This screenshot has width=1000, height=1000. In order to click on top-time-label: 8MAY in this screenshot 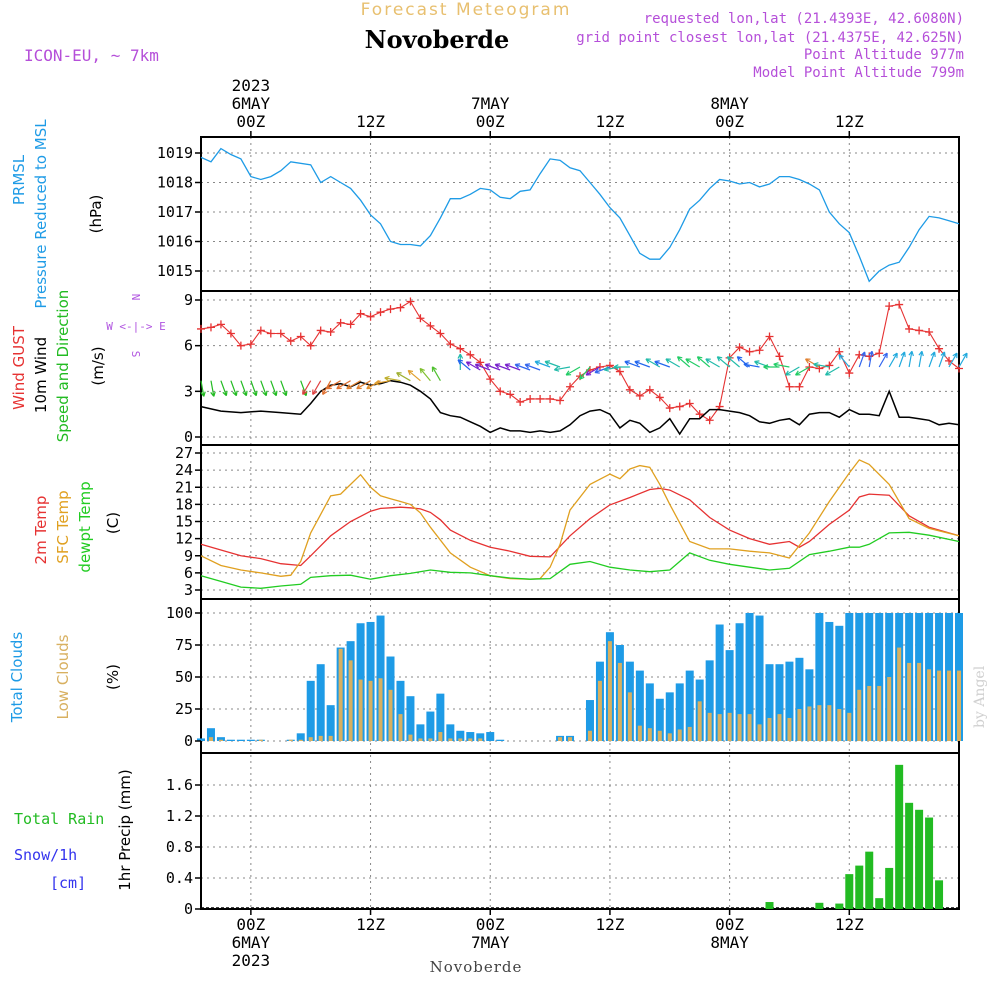, I will do `click(729, 103)`.